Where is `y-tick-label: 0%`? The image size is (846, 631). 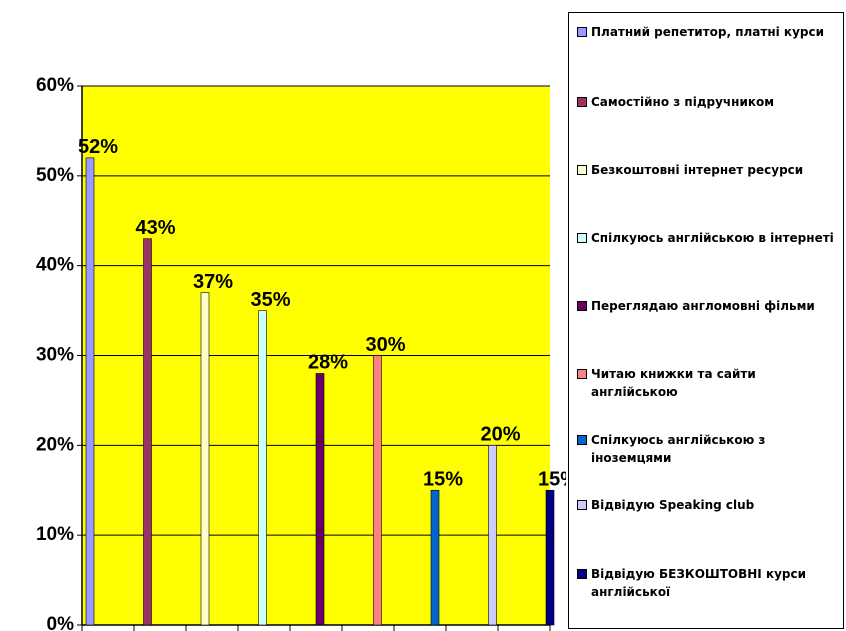 y-tick-label: 0% is located at coordinates (61, 622).